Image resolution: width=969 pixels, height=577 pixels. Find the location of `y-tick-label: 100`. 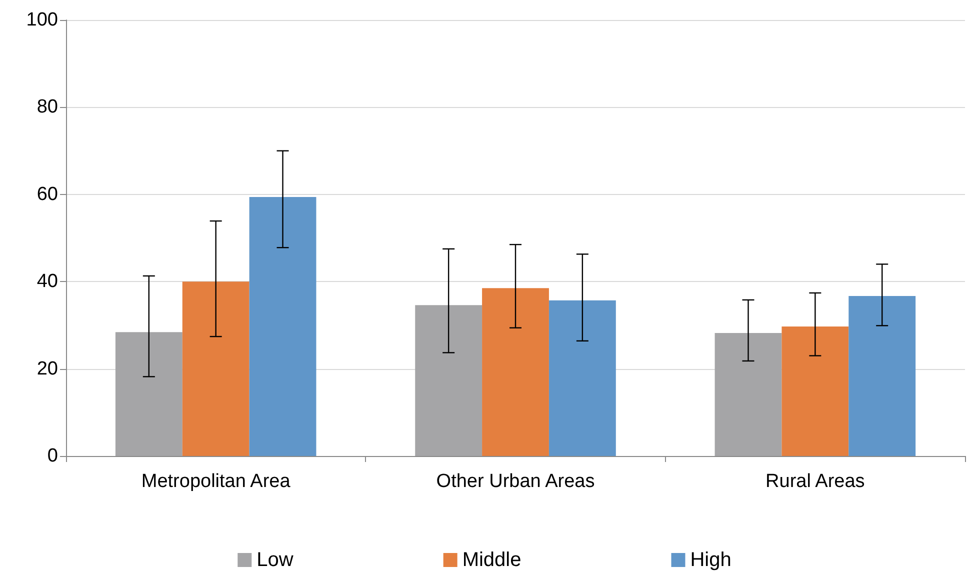

y-tick-label: 100 is located at coordinates (42, 20).